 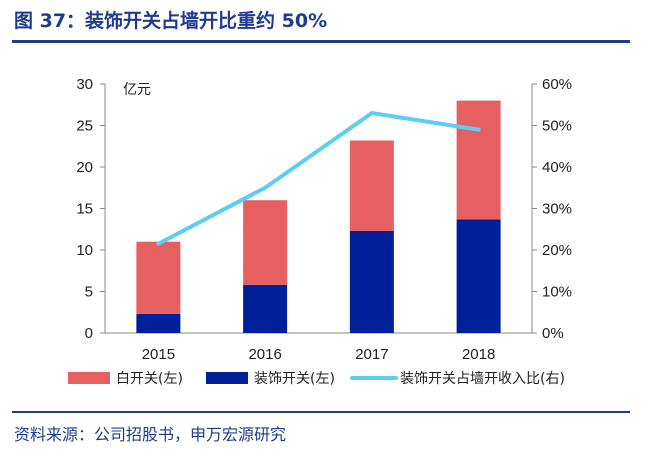 What do you see at coordinates (318, 178) in the screenshot?
I see `ratio-line` at bounding box center [318, 178].